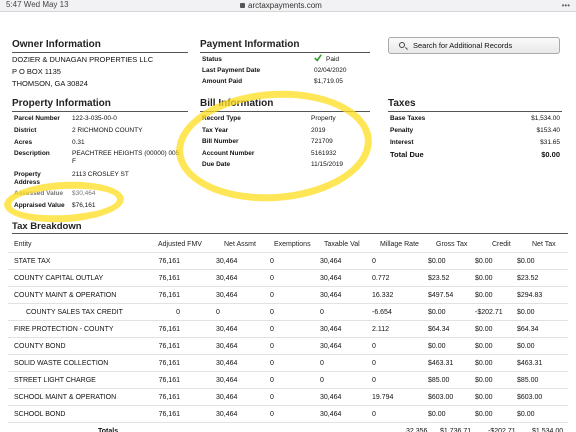  I want to click on owner-title: Owner Information, so click(56, 44).